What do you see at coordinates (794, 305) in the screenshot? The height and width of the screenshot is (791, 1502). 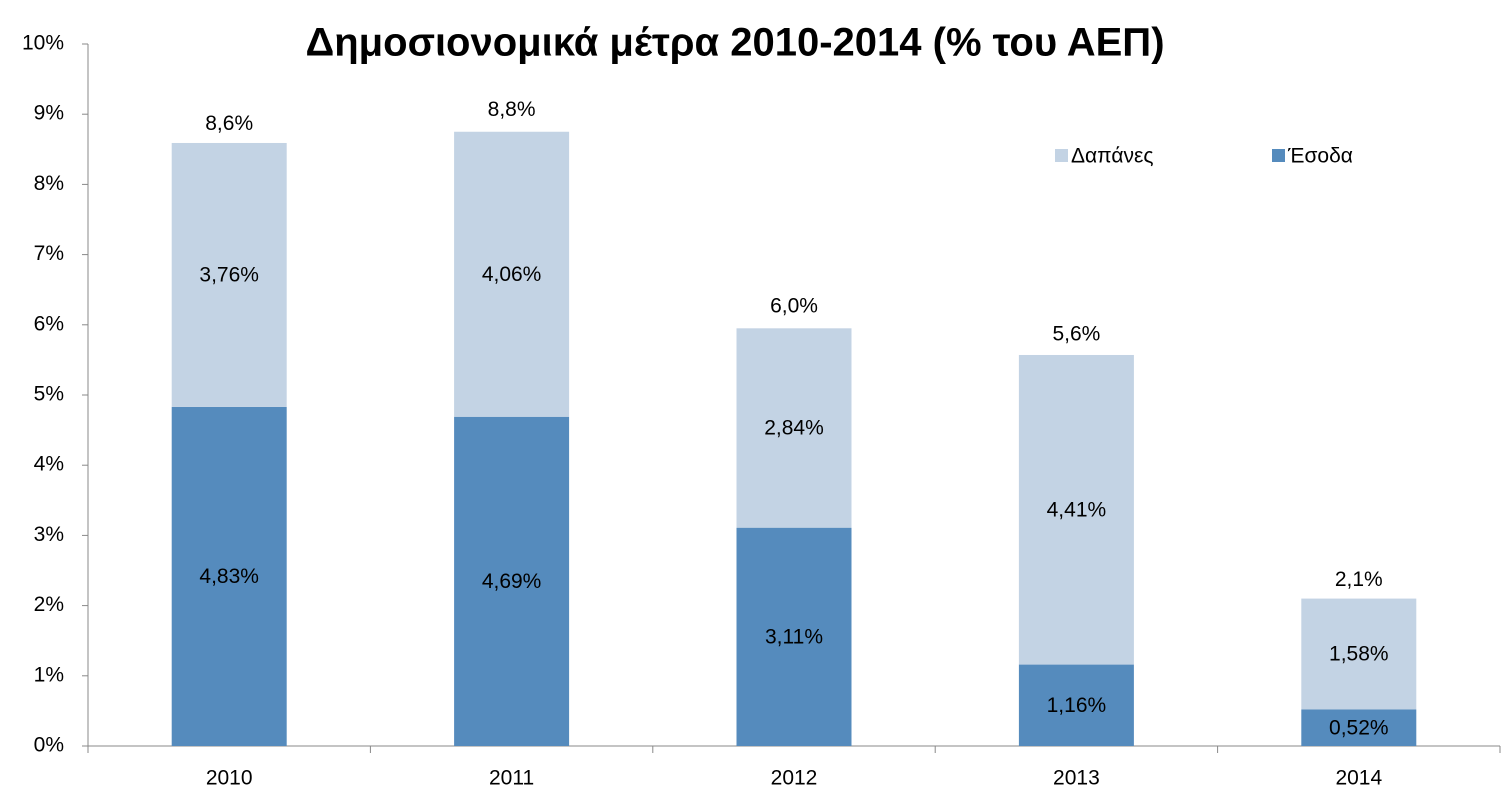 I see `total-label: 6,0%` at bounding box center [794, 305].